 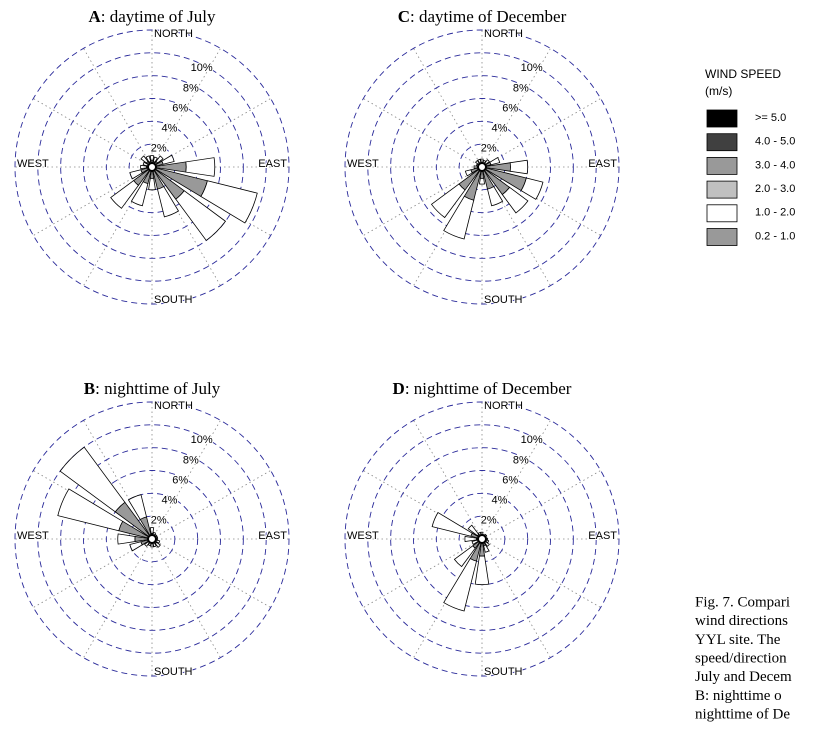 I want to click on title-text: : daytime of July, so click(x=158, y=16).